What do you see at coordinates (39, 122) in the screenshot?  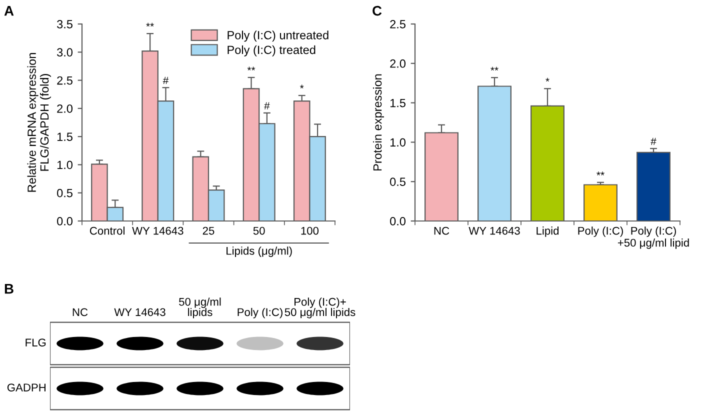 I see `y-axis-title: Relative mRNA expression FLG/GAPDH (fold)` at bounding box center [39, 122].